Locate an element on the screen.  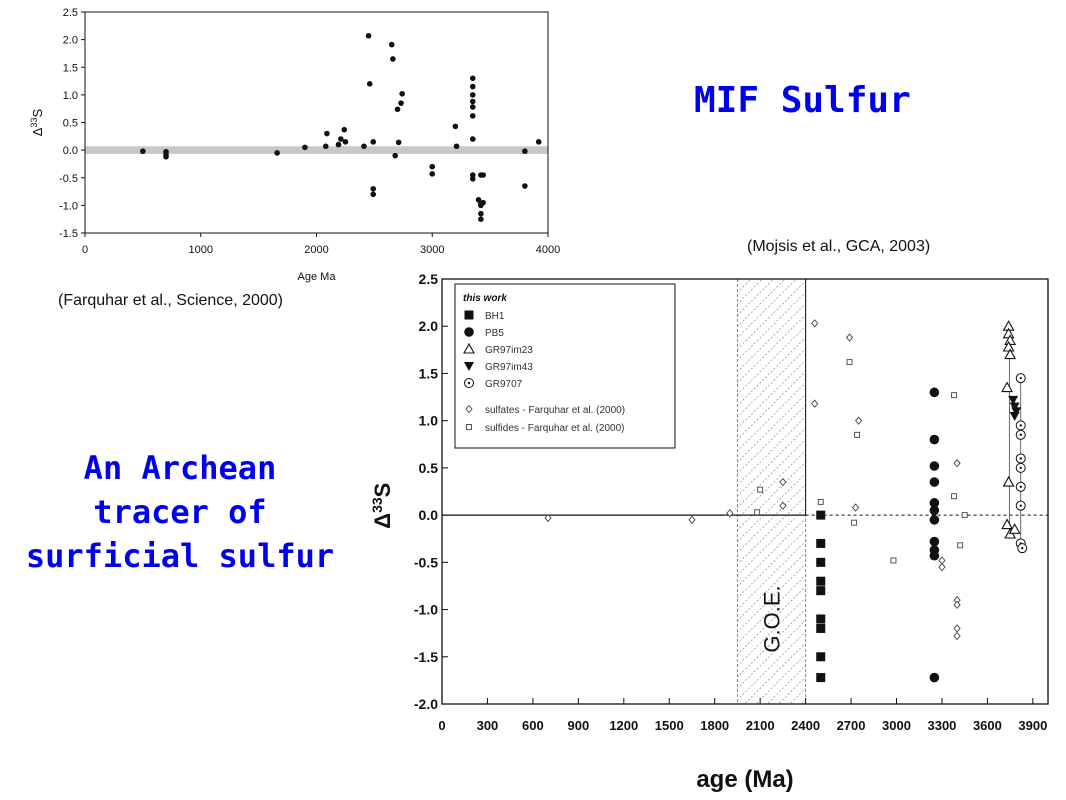
goe-label: G.O.E. is located at coordinates (772, 618).